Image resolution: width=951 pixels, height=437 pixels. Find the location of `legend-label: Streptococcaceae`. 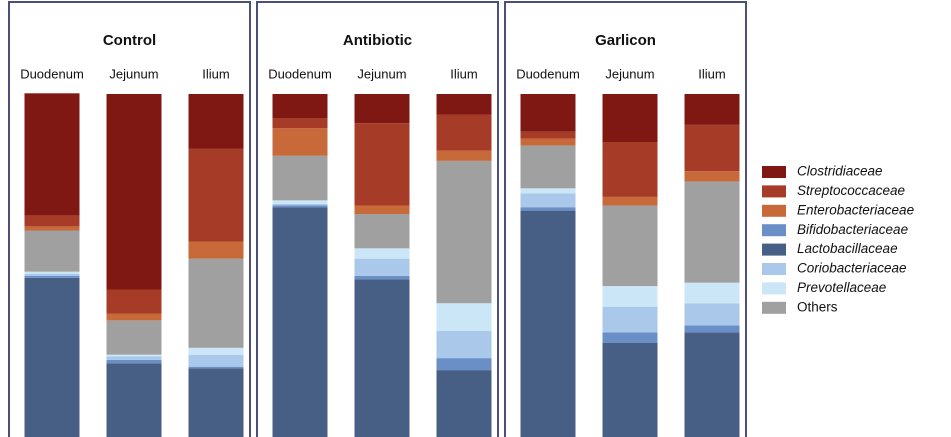

legend-label: Streptococcaceae is located at coordinates (851, 190).